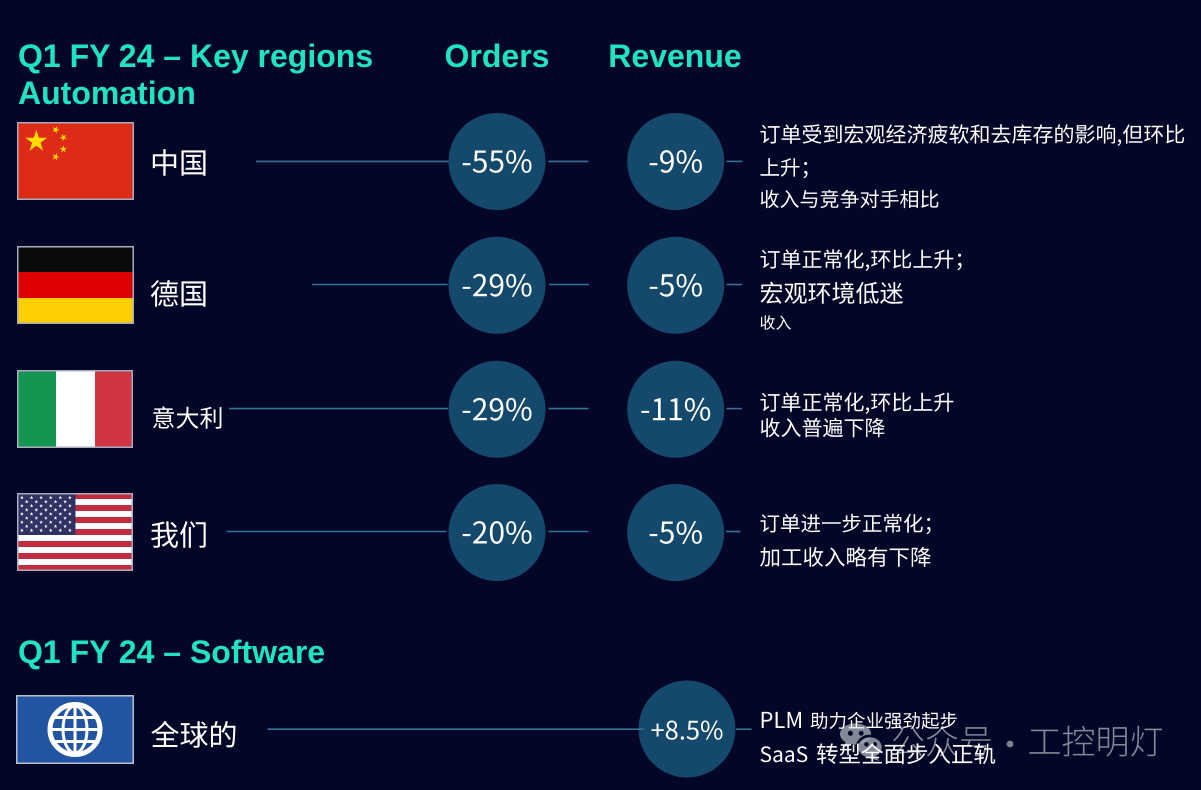 This screenshot has width=1201, height=790. I want to click on svg-text: Automation, so click(107, 93).